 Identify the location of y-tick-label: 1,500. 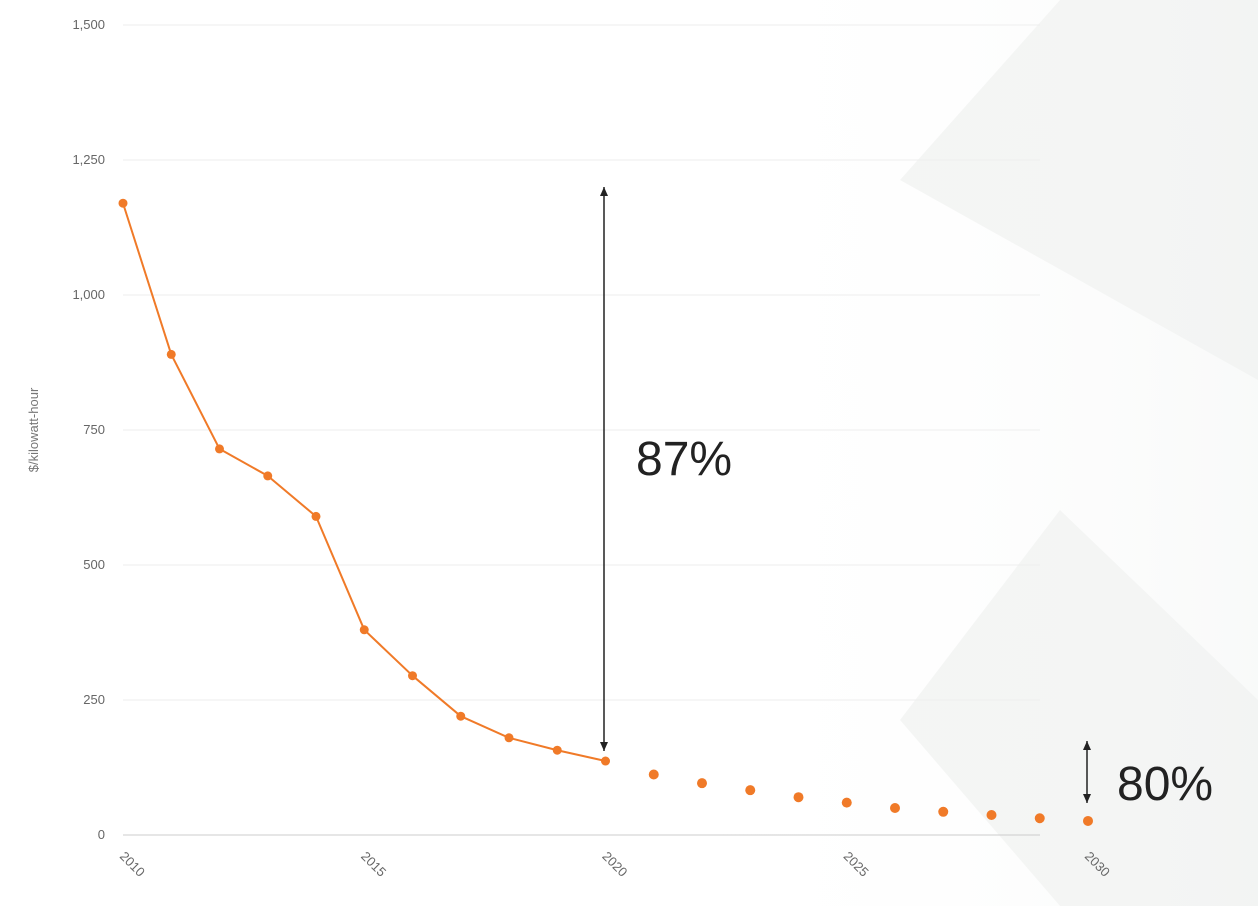
(88, 24).